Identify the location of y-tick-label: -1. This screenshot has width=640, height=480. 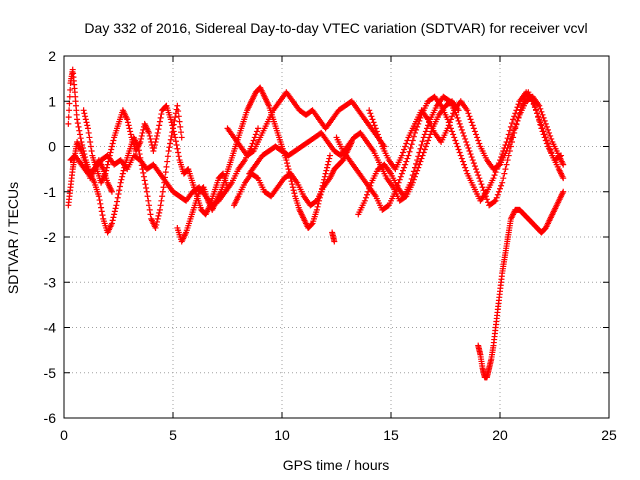
(50, 192).